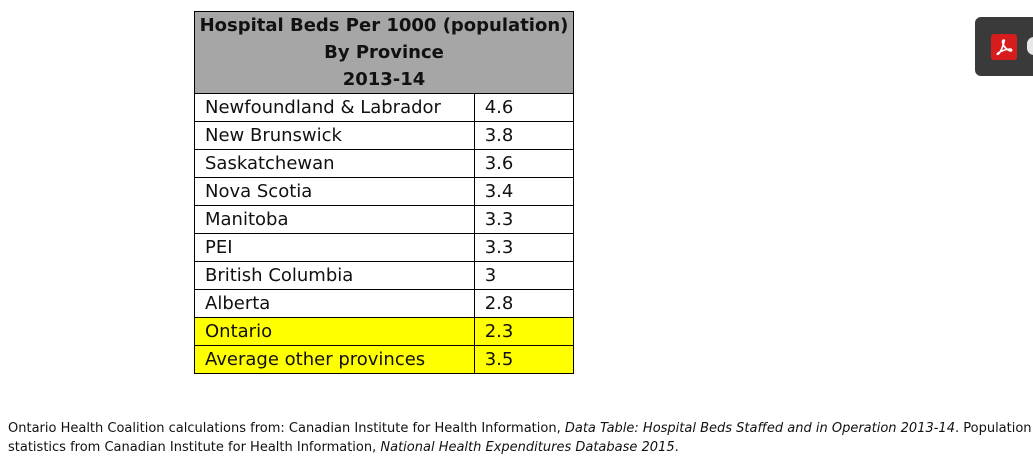 The width and height of the screenshot is (1033, 470). What do you see at coordinates (334, 191) in the screenshot?
I see `province-cell: Nova Scotia` at bounding box center [334, 191].